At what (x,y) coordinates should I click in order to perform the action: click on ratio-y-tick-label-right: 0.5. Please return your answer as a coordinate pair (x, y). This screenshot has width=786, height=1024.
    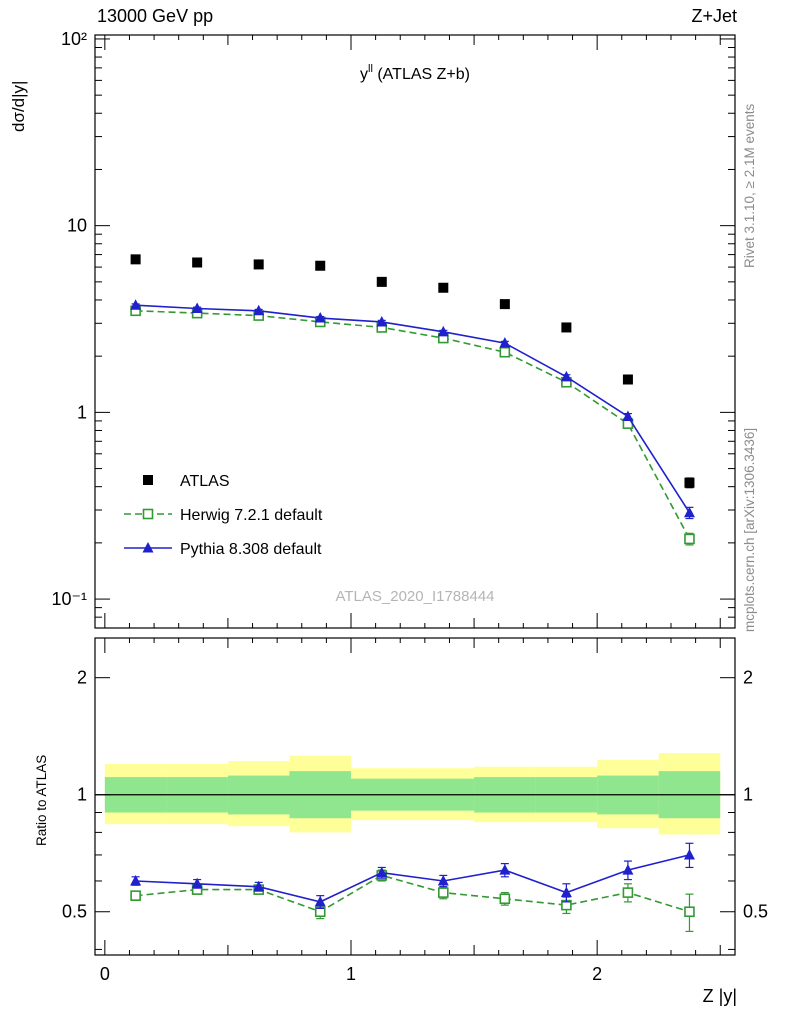
    Looking at the image, I should click on (755, 912).